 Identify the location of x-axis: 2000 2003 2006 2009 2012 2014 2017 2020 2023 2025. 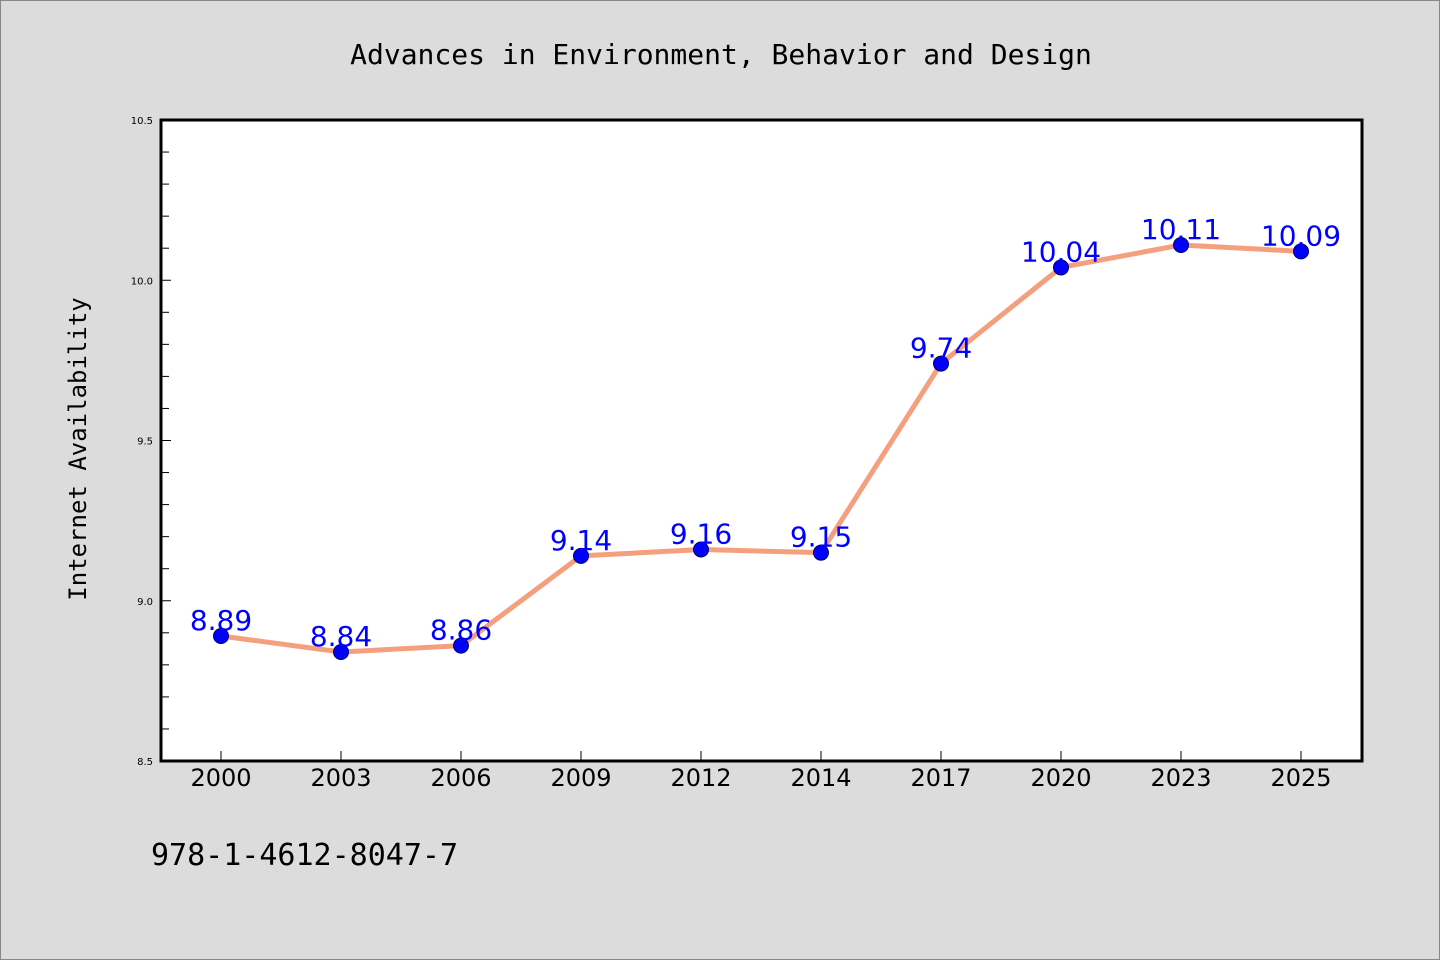
(761, 771).